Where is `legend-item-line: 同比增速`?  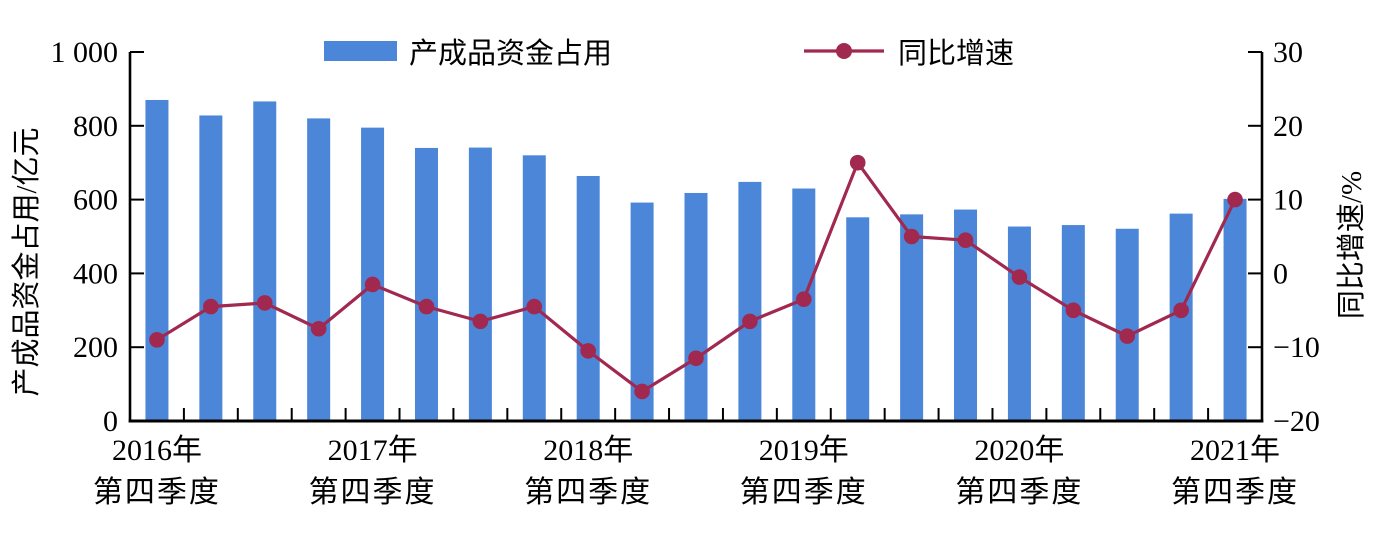
legend-item-line: 同比增速 is located at coordinates (908, 51).